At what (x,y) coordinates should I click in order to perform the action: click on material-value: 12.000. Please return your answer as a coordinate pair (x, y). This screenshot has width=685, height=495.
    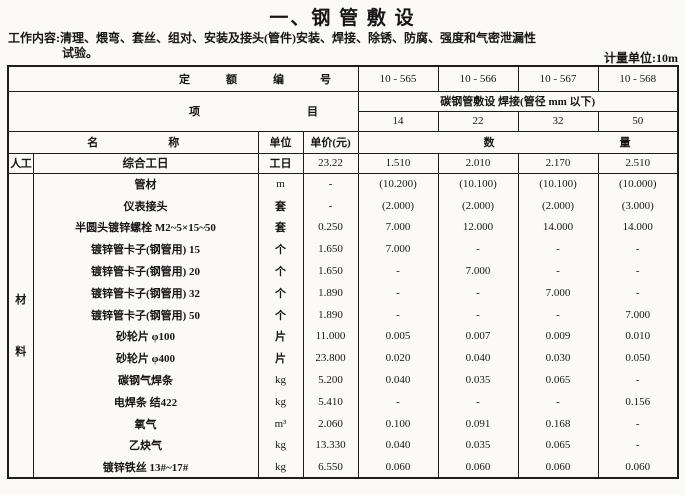
    Looking at the image, I should click on (478, 227).